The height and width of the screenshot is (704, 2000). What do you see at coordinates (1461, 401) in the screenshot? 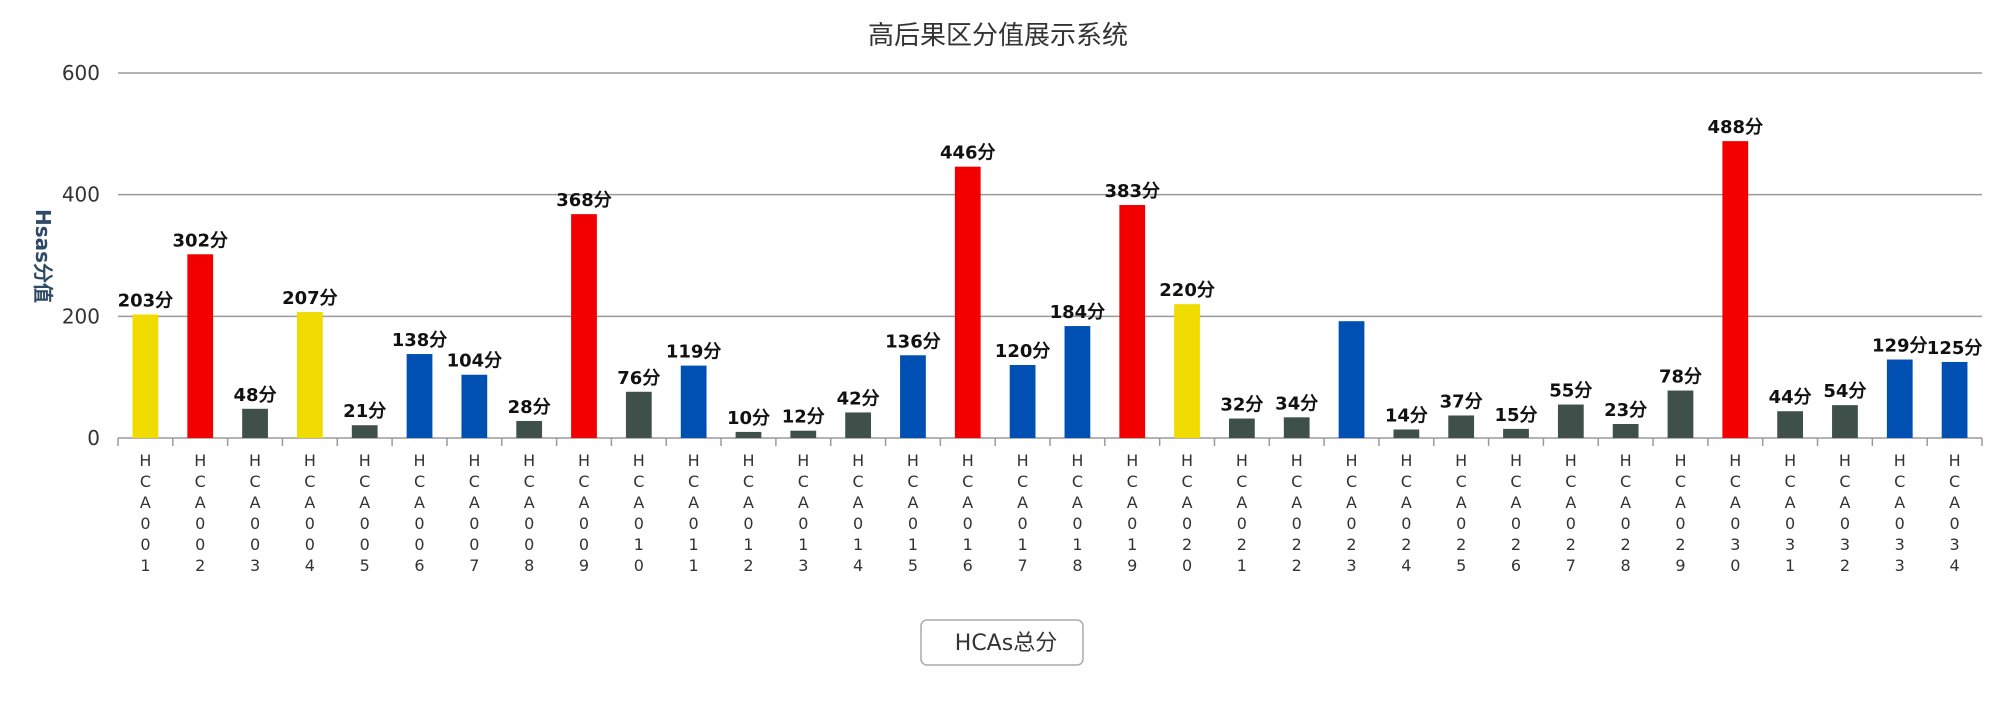
I see `data-label: 37分` at bounding box center [1461, 401].